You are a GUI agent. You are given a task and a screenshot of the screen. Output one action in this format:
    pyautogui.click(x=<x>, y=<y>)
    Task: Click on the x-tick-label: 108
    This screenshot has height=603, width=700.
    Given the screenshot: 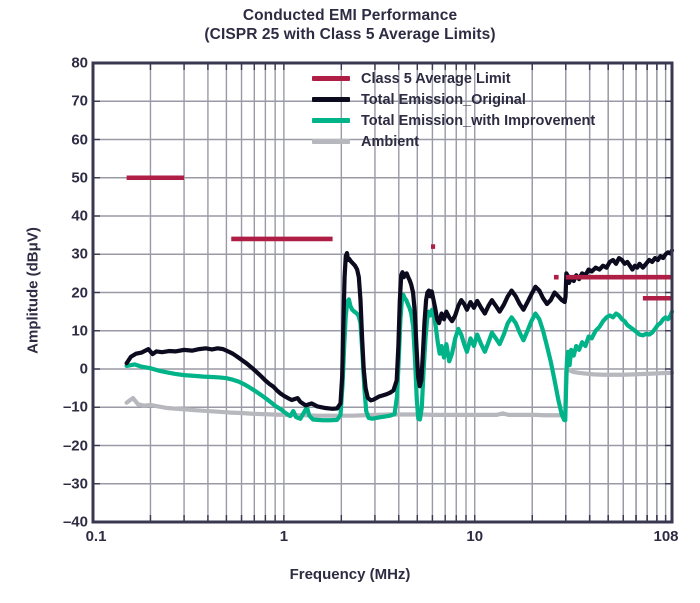 What is the action you would take?
    pyautogui.click(x=666, y=536)
    